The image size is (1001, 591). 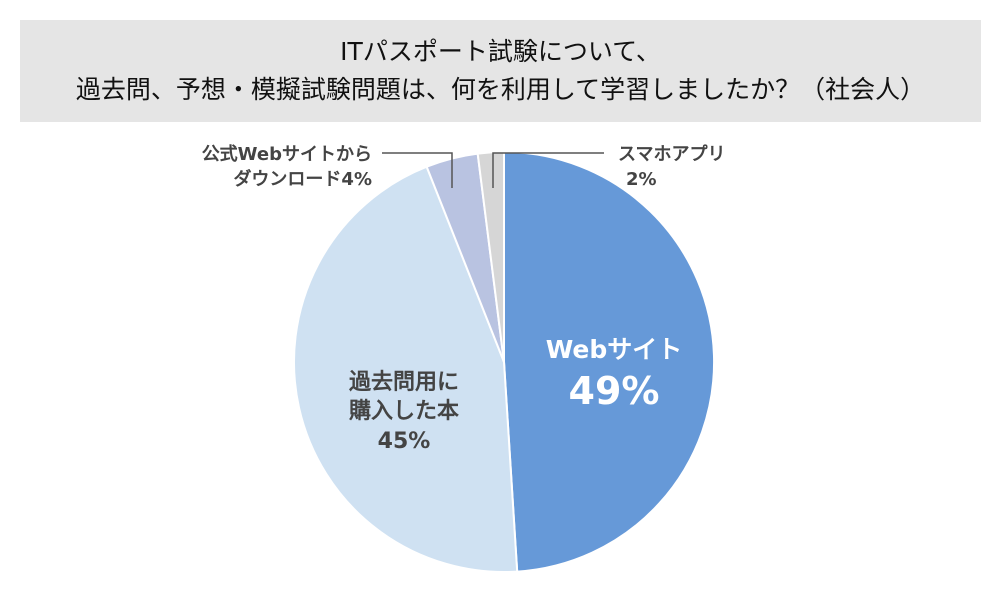 I want to click on title-line-2: 過去問、予想・模擬試験問題は、何を利用して学習しましたか？（社会人）, so click(x=500, y=89).